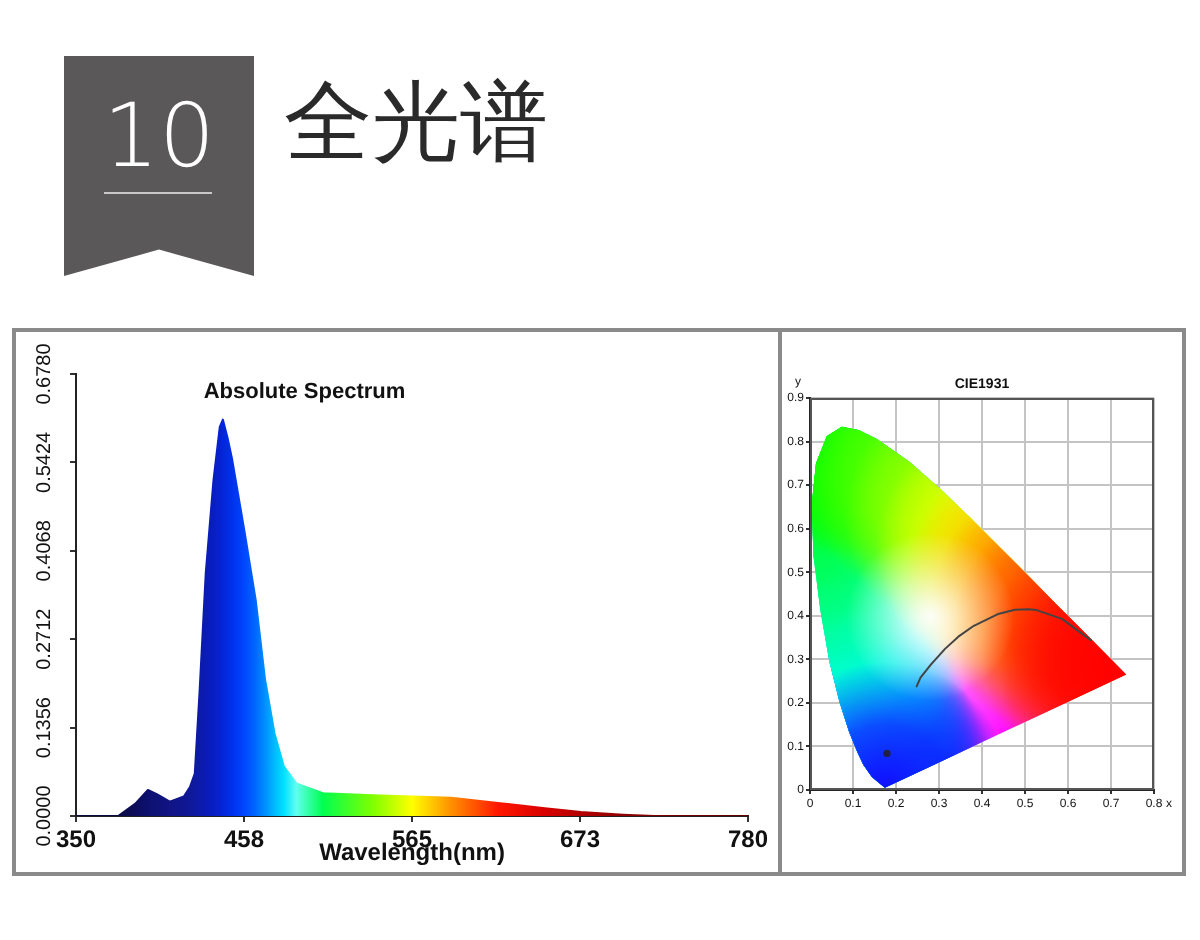 This screenshot has height=940, width=1200. Describe the element at coordinates (244, 839) in the screenshot. I see `x-tick-label: 458` at that location.